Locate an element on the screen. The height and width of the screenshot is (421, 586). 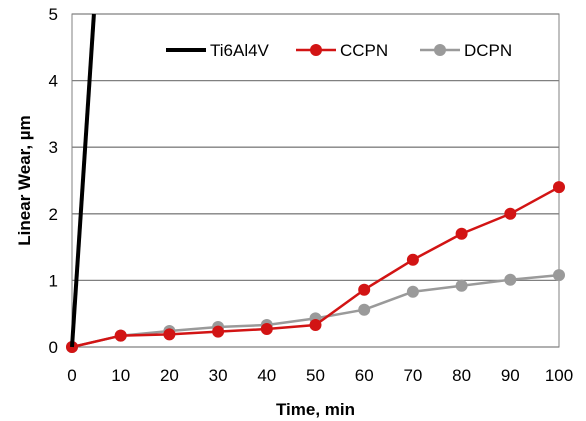
y-tick-label: 4 is located at coordinates (53, 81).